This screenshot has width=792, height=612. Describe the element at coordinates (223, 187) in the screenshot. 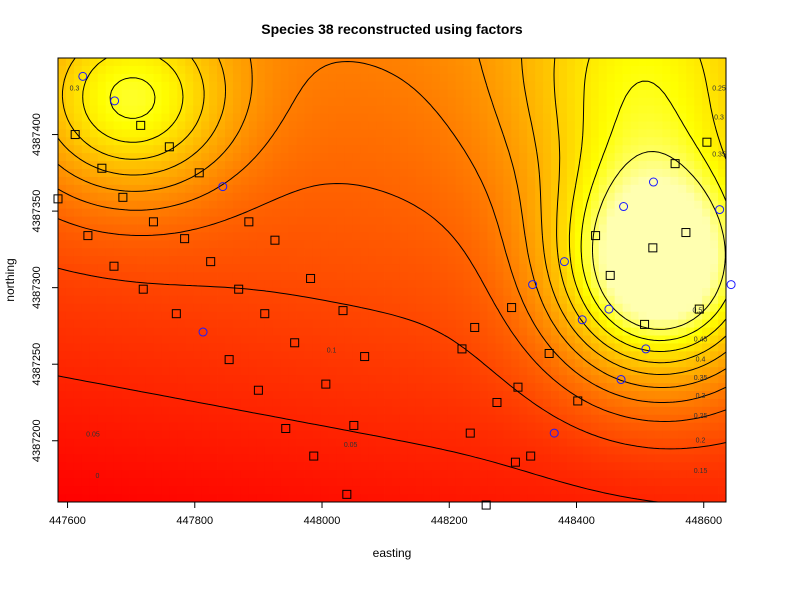

I see `circle-point` at that location.